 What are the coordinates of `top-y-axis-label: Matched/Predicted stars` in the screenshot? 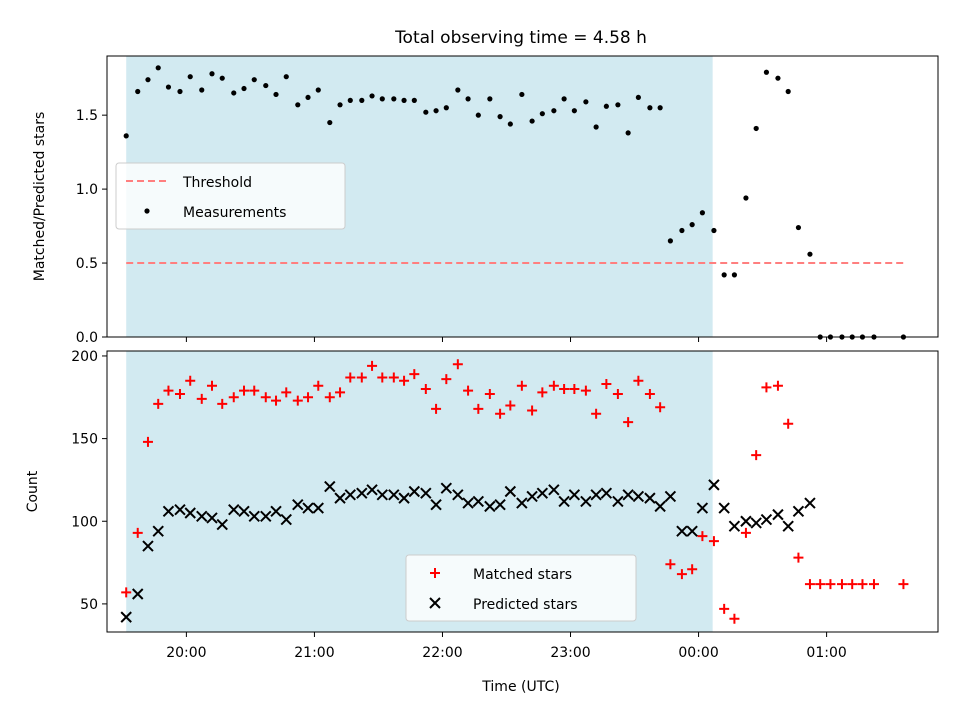 It's located at (40, 197).